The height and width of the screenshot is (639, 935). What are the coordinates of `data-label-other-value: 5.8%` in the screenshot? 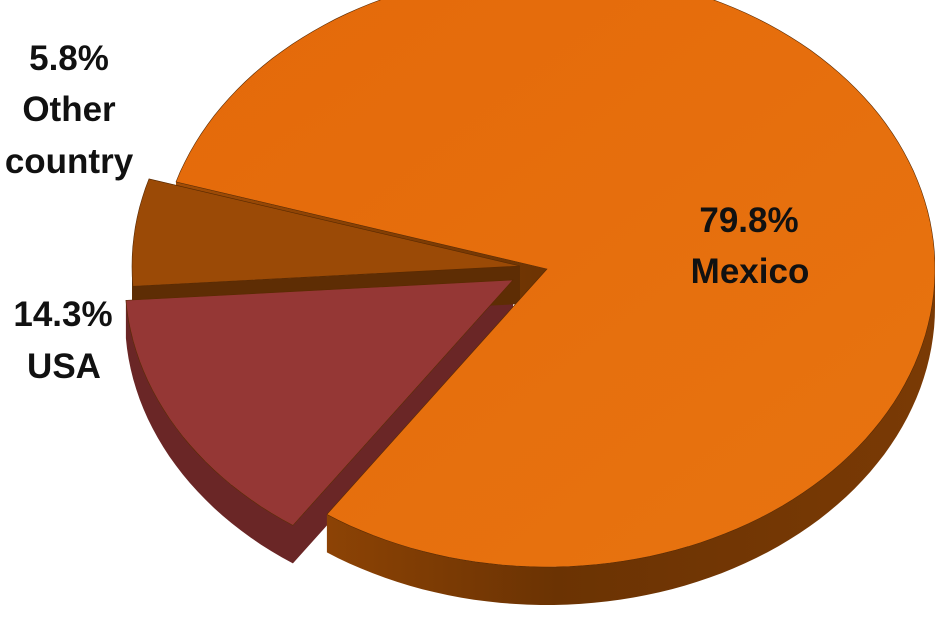 It's located at (69, 58).